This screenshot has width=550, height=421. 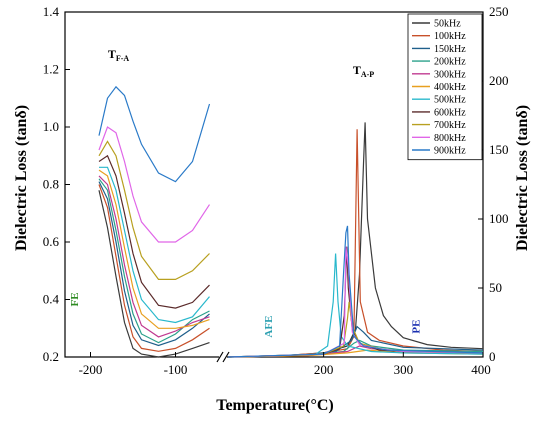 I want to click on x-tick-label: -100, so click(x=176, y=369).